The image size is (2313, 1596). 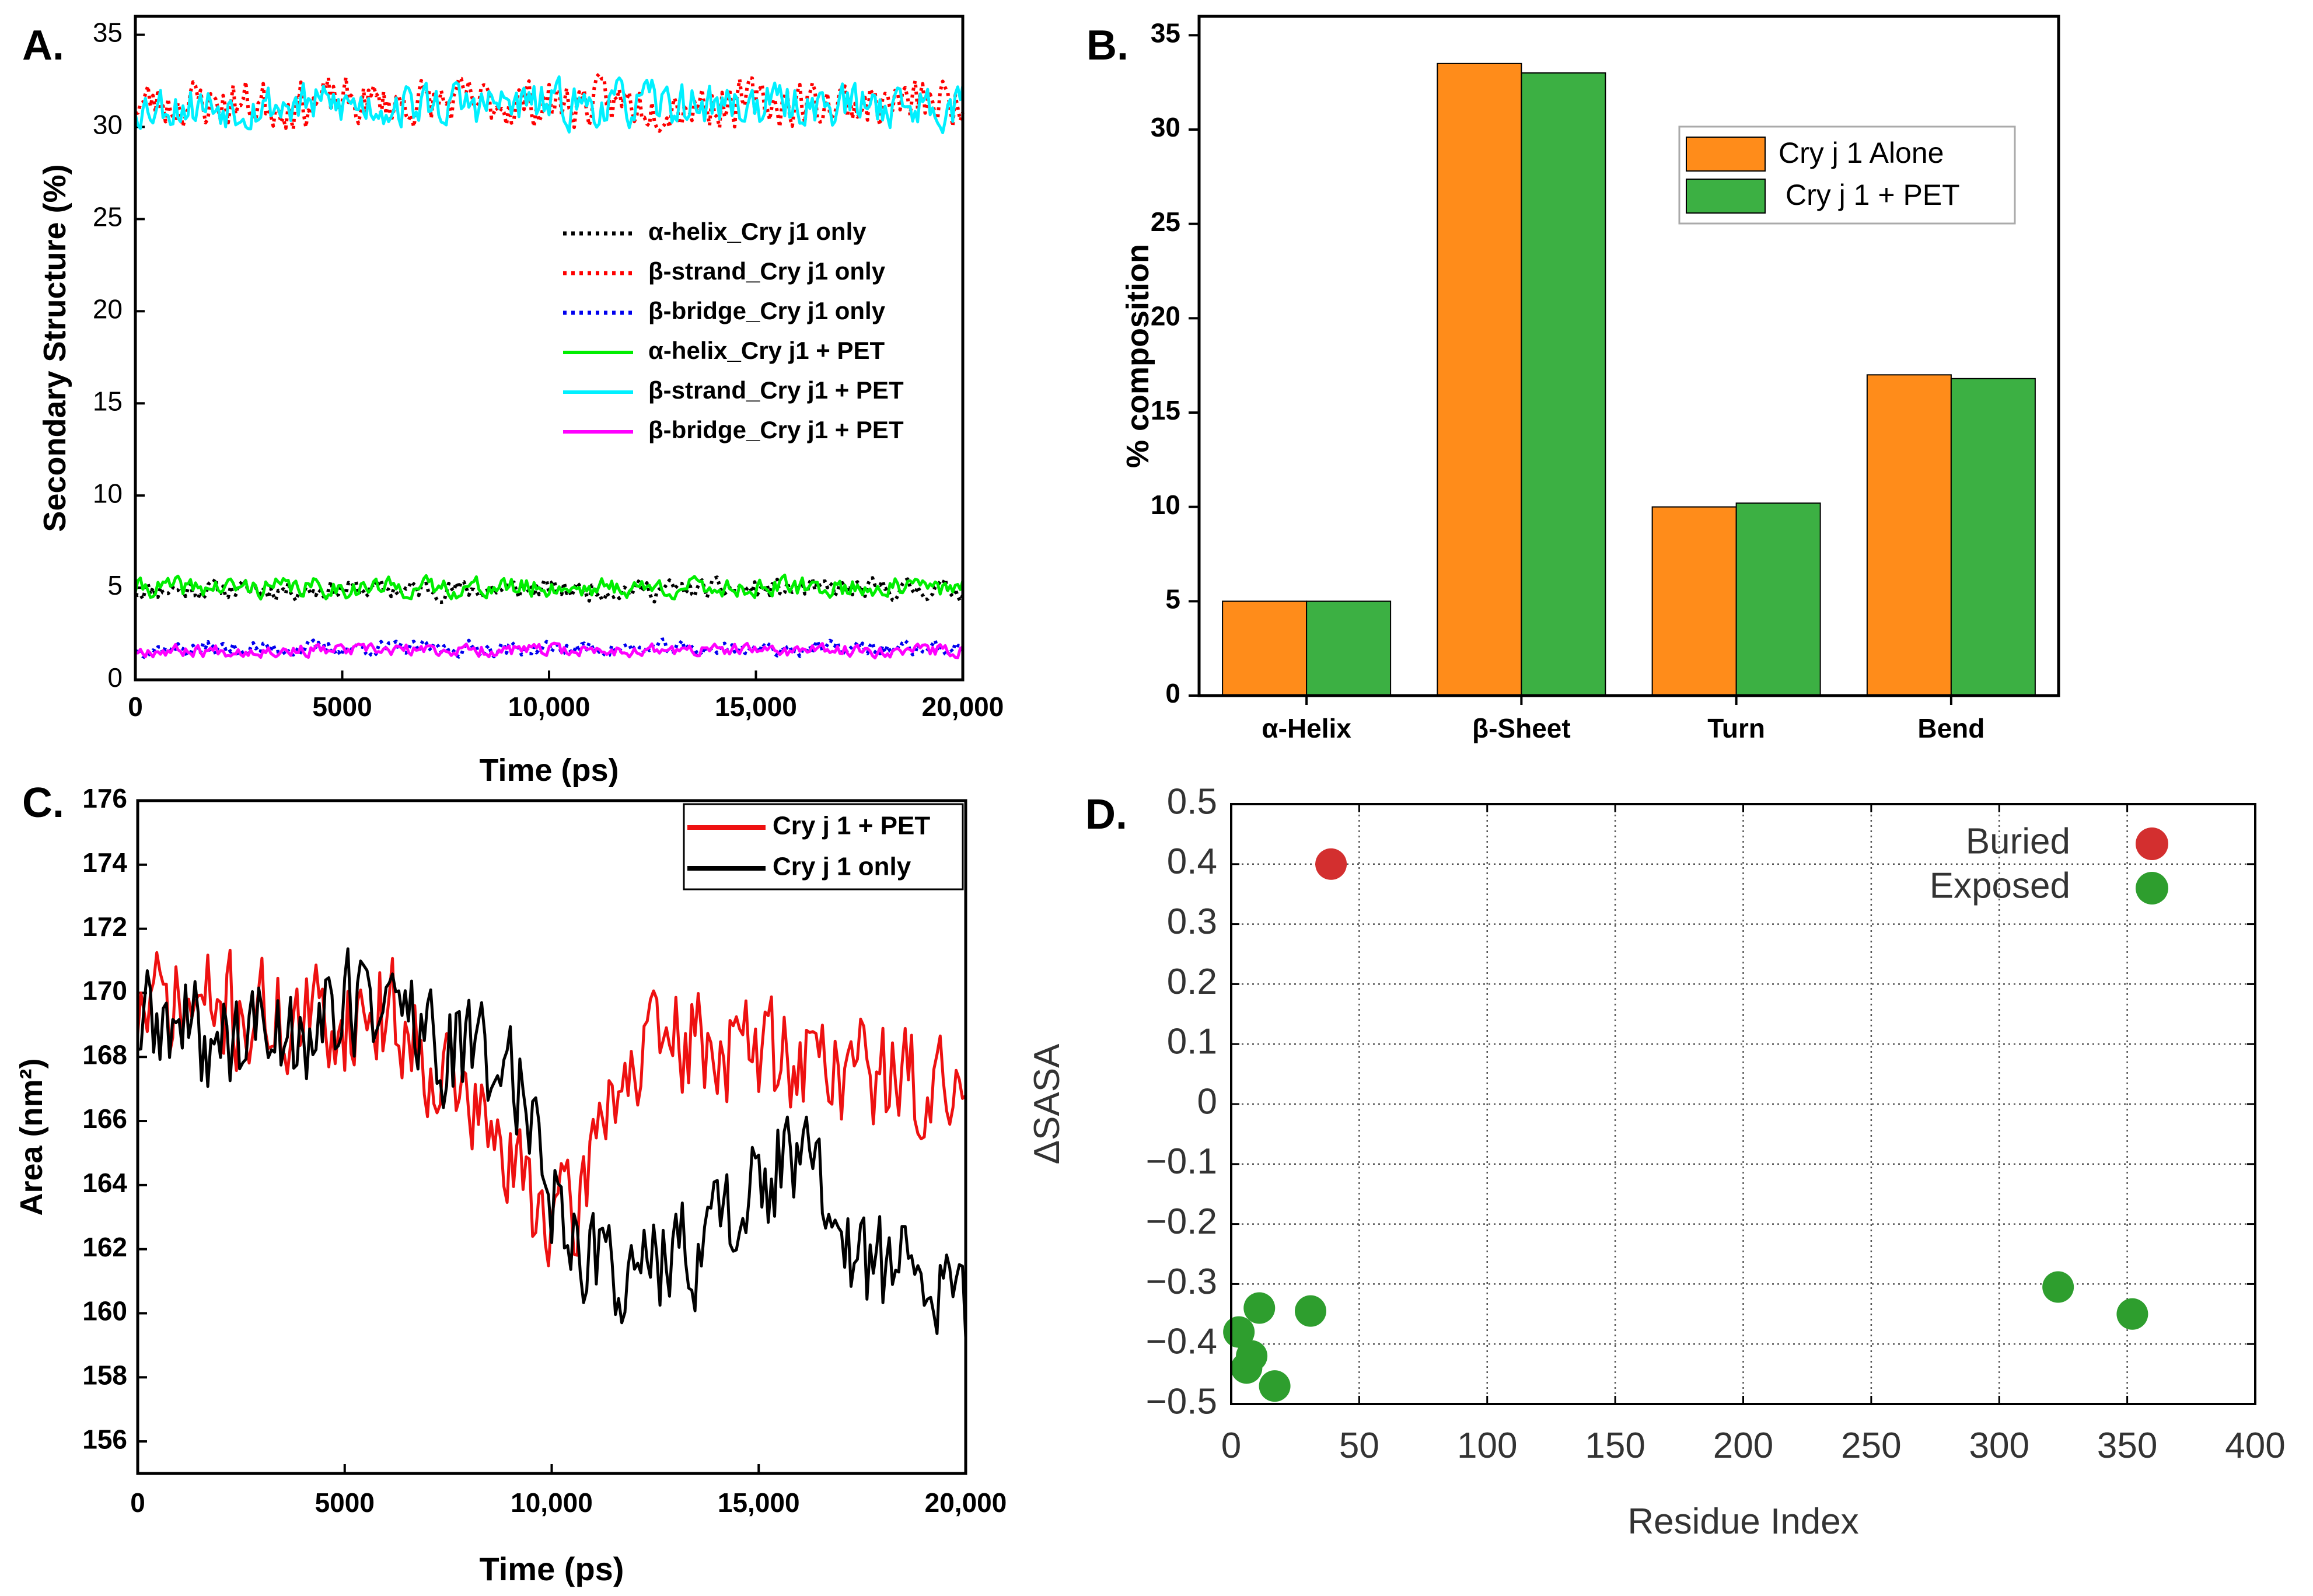 I want to click on y-tick-label: 156, so click(x=104, y=1439).